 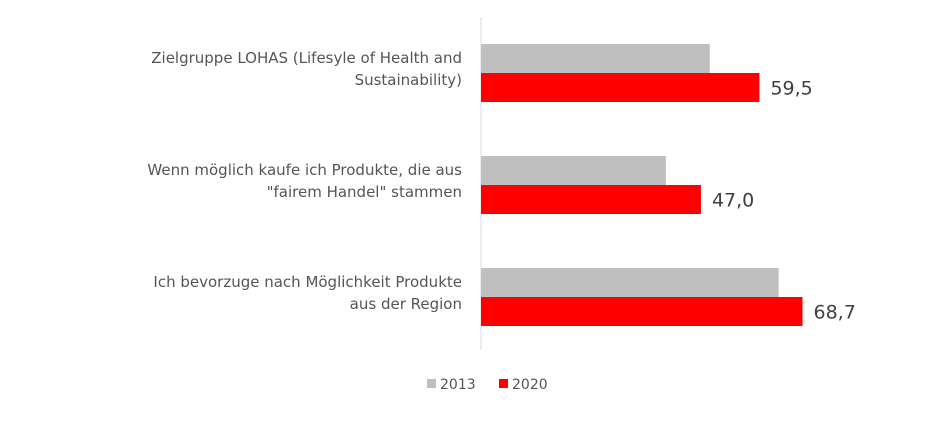 I want to click on value-label: 59,5, so click(x=791, y=89).